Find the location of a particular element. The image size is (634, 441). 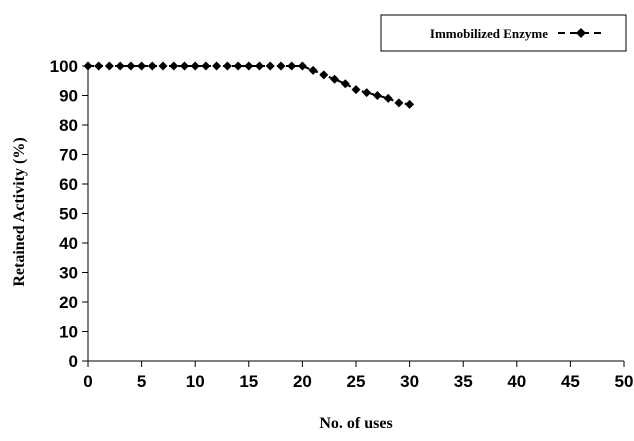

x-tick-label: 15 is located at coordinates (248, 381).